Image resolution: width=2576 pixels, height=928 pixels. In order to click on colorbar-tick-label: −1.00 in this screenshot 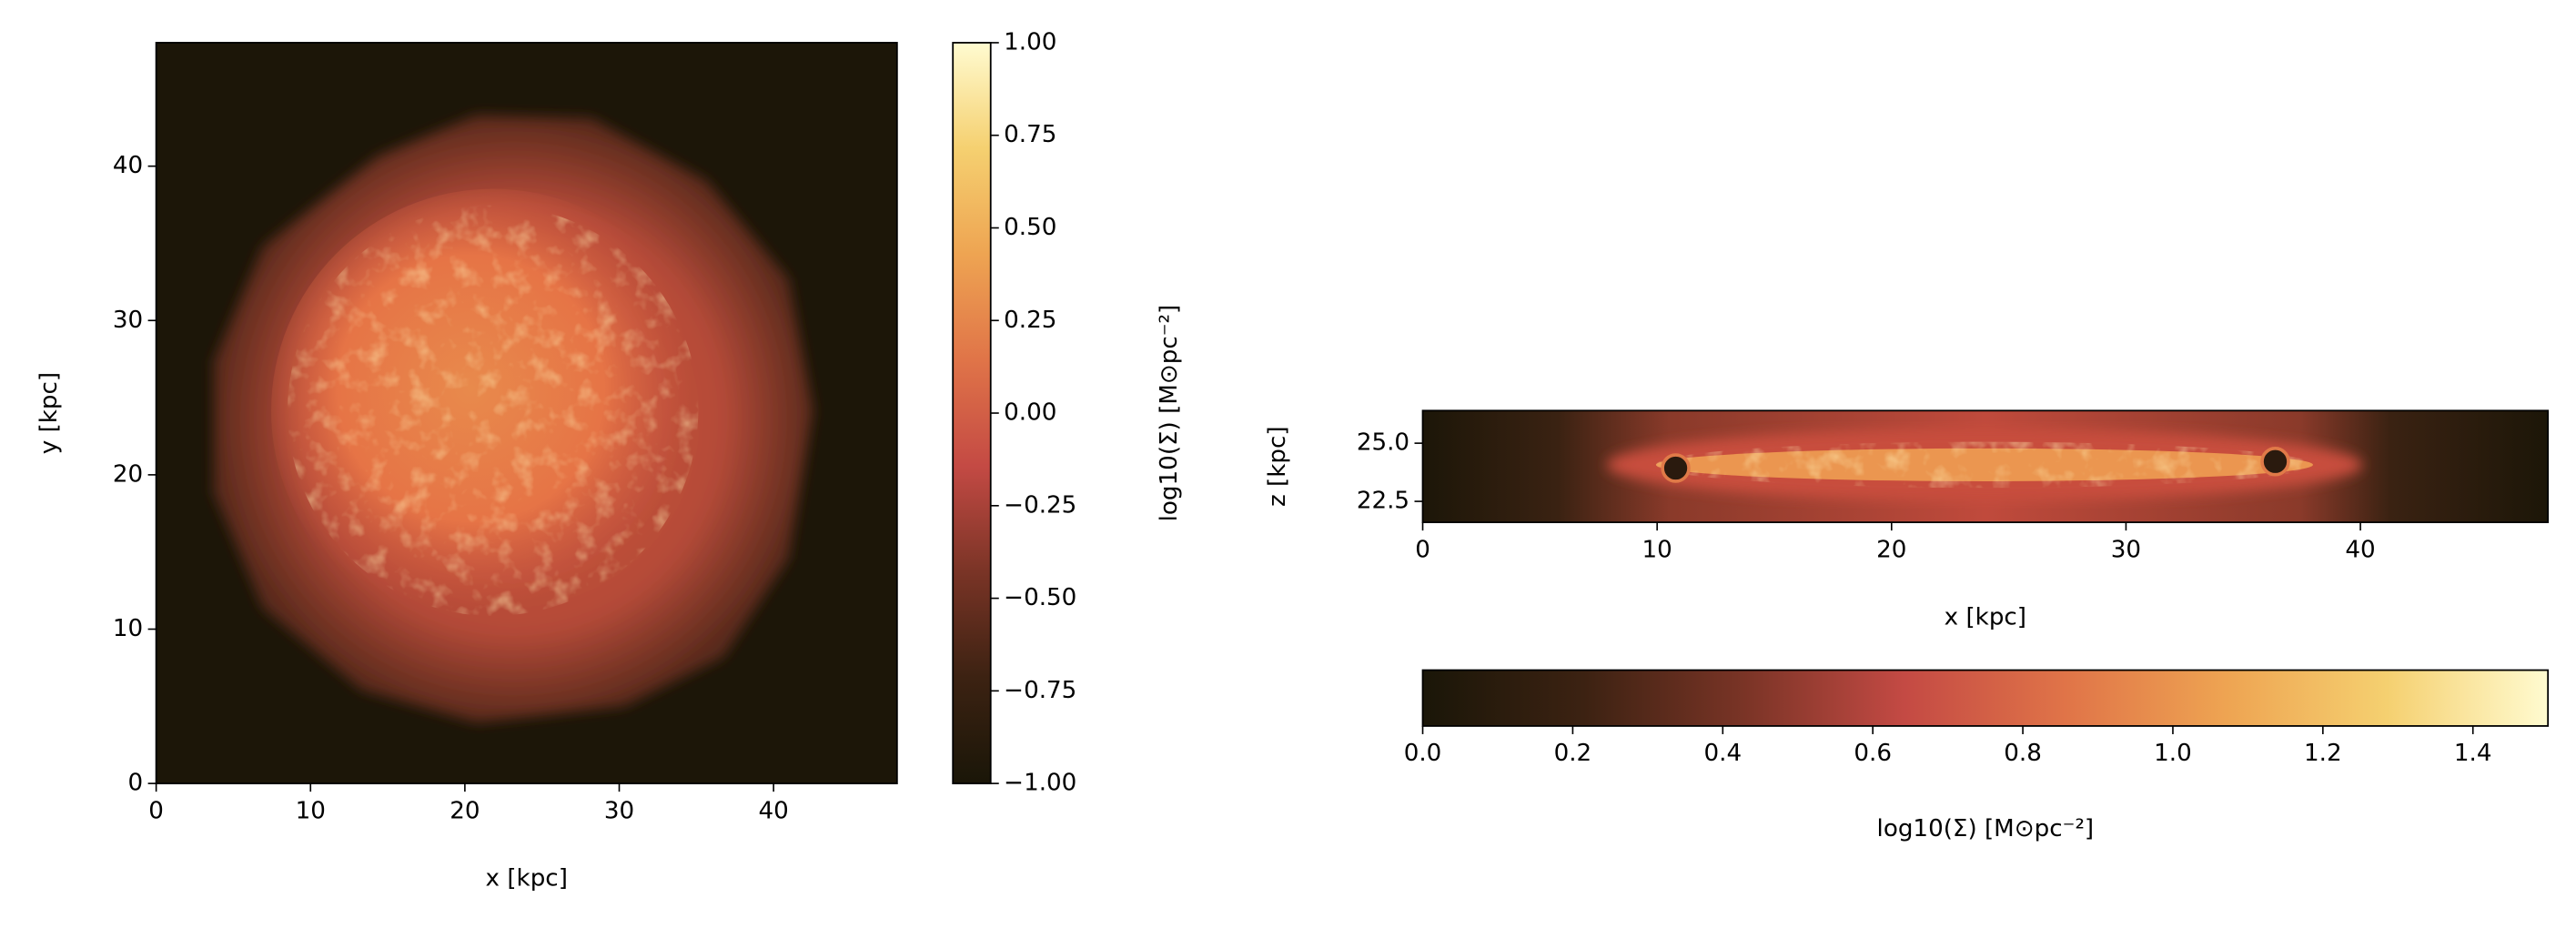, I will do `click(1040, 783)`.